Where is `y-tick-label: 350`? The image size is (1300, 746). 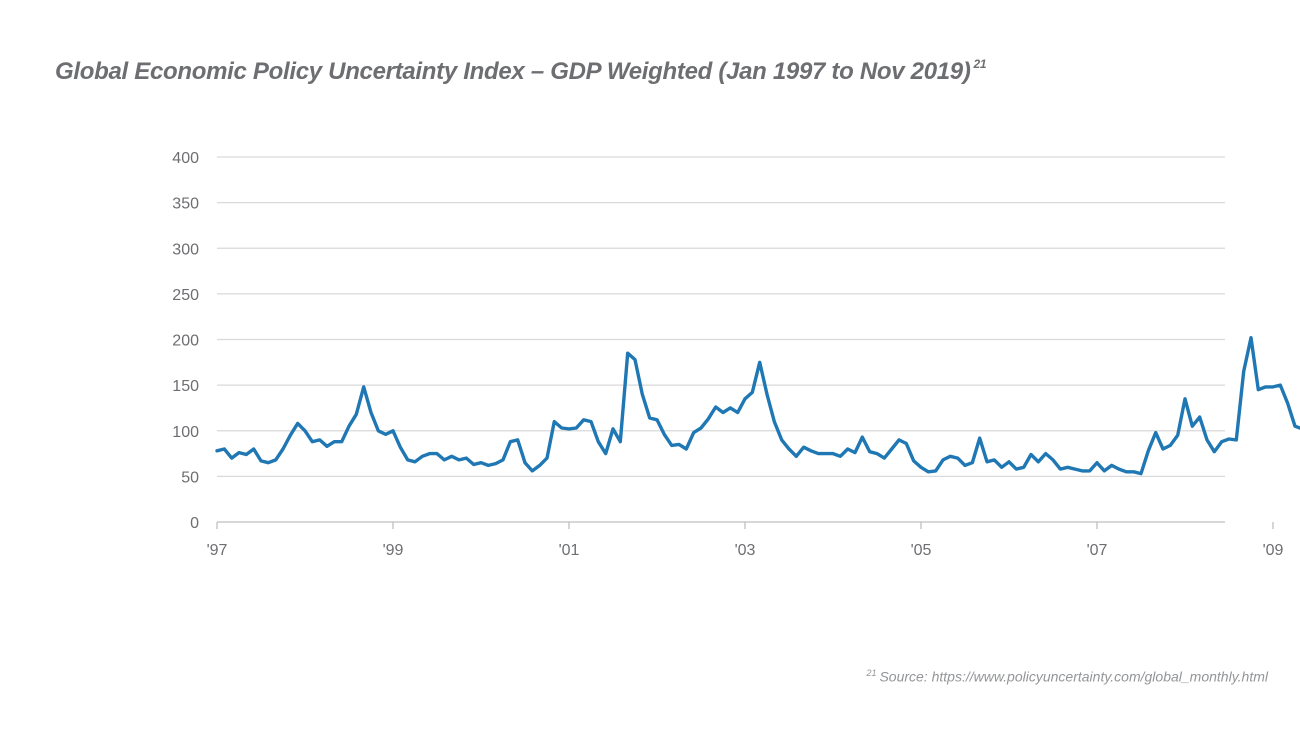
y-tick-label: 350 is located at coordinates (185, 204).